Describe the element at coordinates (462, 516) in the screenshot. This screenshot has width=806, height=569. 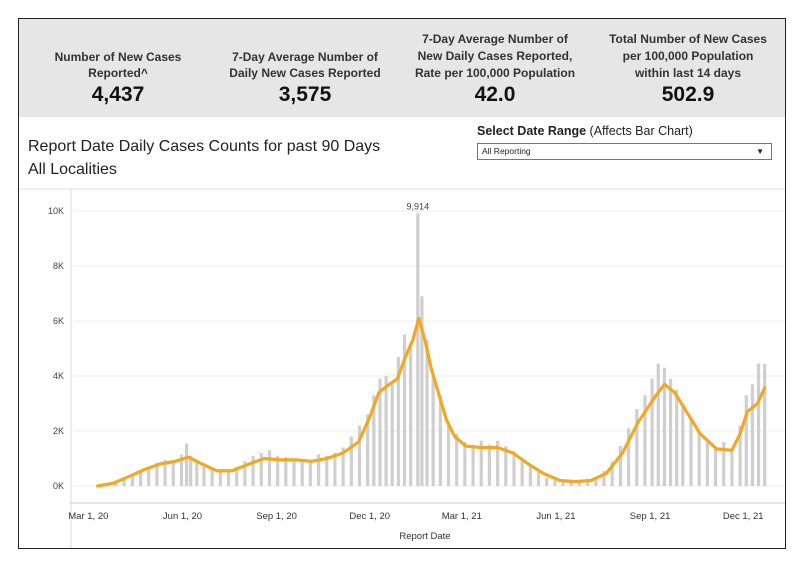
I see `x-tick-label: Mar 1, 21` at that location.